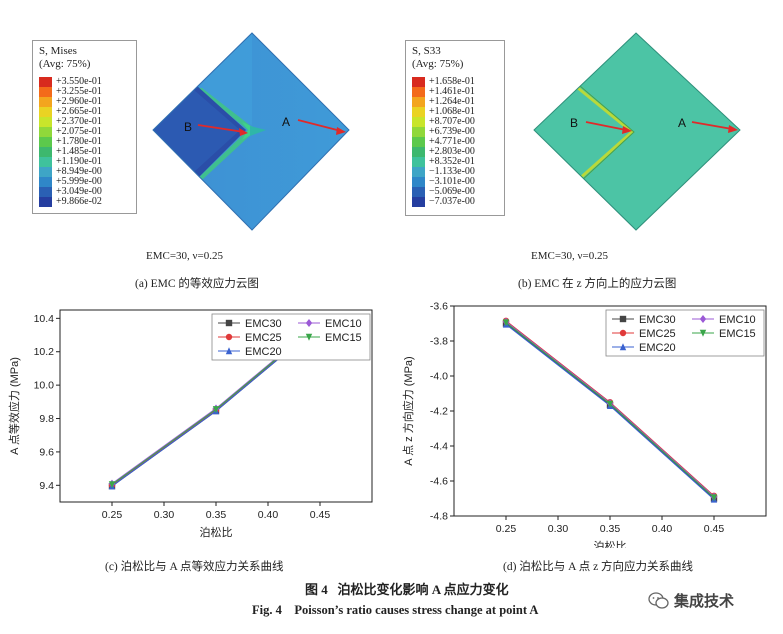 The image size is (783, 634). What do you see at coordinates (194, 567) in the screenshot?
I see `caption-c: (c) 泊松比与 A 点等效应力关系曲线` at bounding box center [194, 567].